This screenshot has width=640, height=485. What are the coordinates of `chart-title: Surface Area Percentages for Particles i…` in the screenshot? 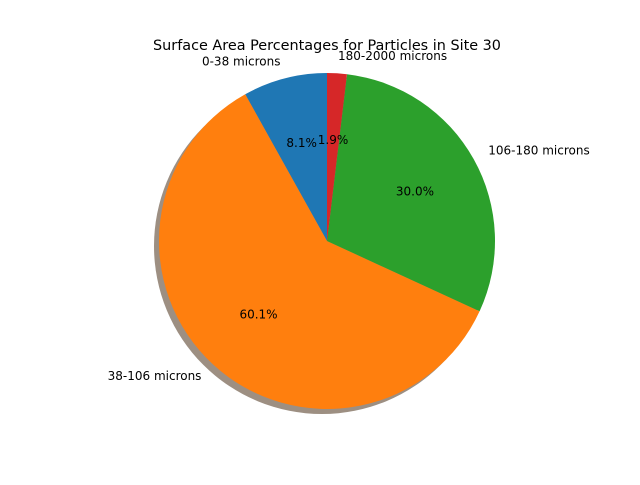 It's located at (327, 46).